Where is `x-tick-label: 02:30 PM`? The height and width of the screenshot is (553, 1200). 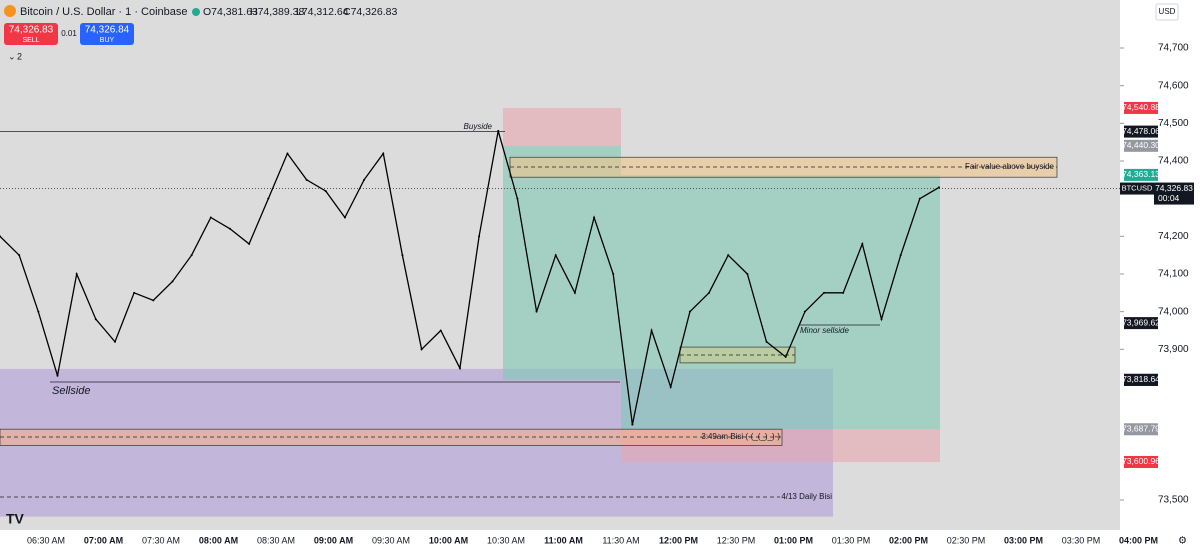 x-tick-label: 02:30 PM is located at coordinates (966, 540).